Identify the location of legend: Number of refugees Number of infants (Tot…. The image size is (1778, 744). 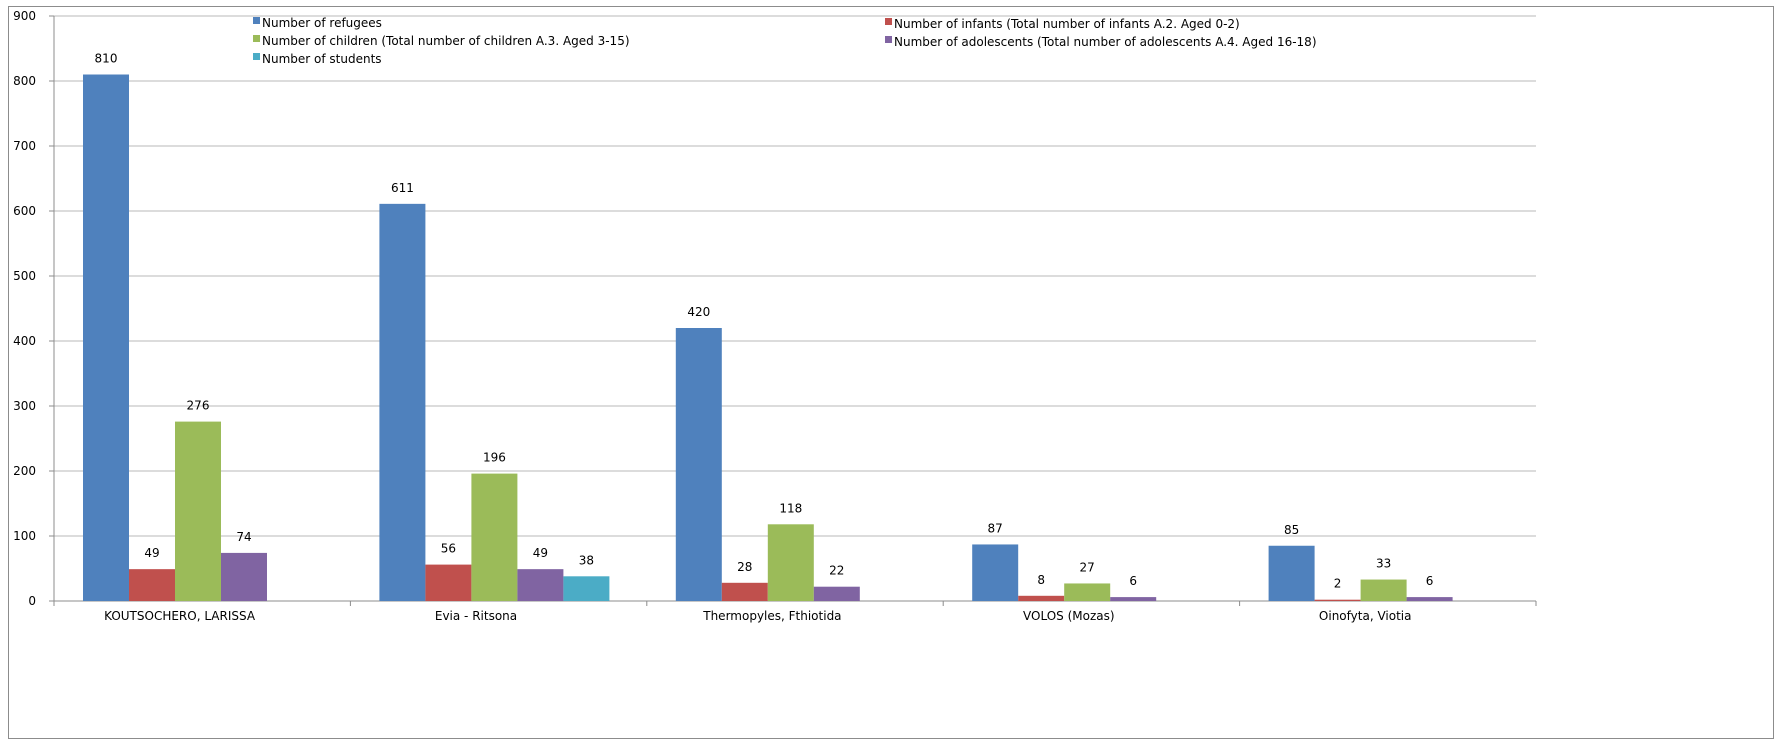
(785, 41).